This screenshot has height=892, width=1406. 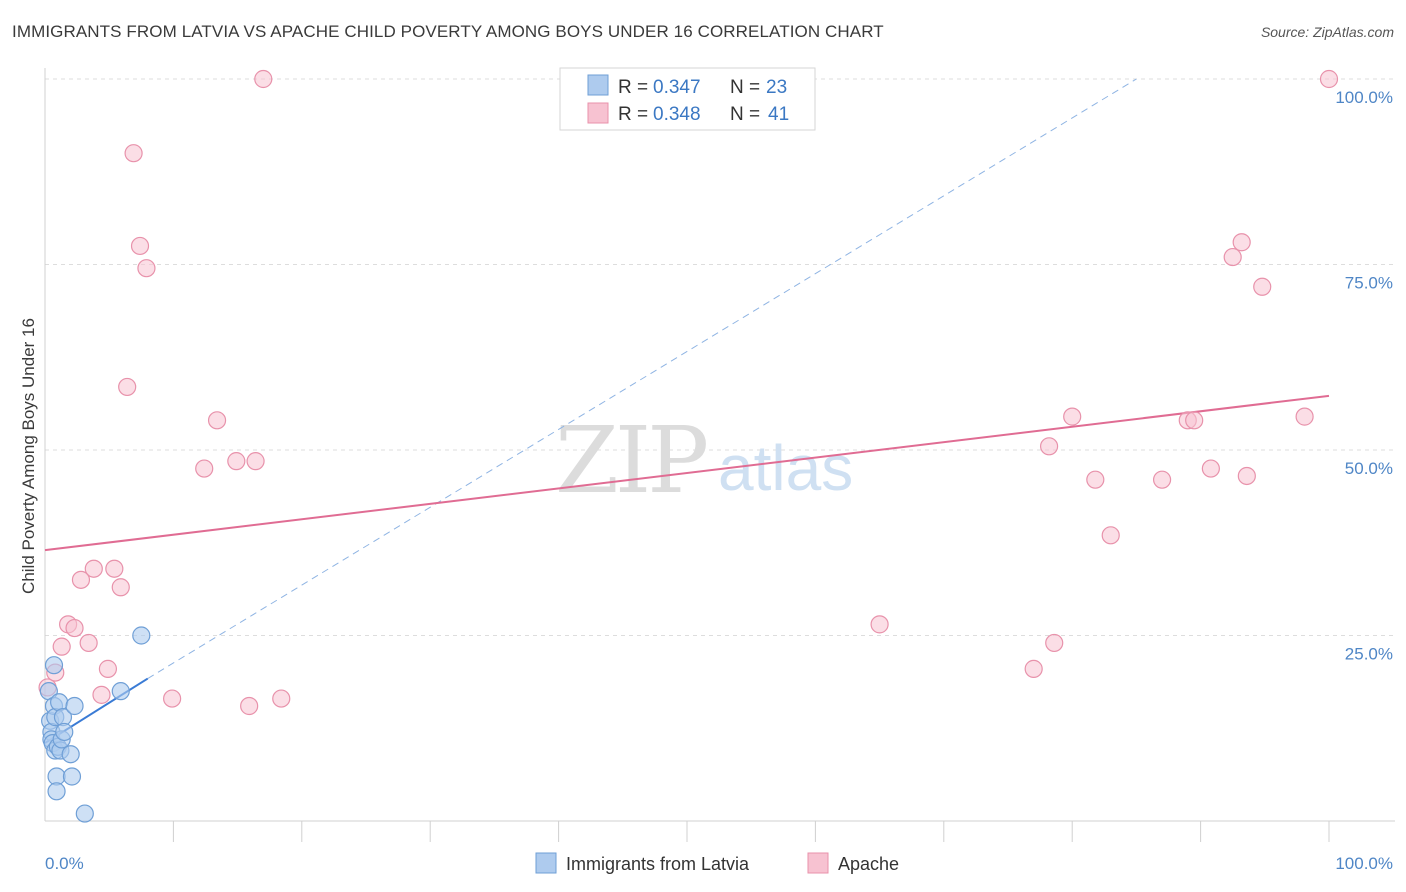 I want to click on legend-n-label-apache: N =, so click(x=745, y=114).